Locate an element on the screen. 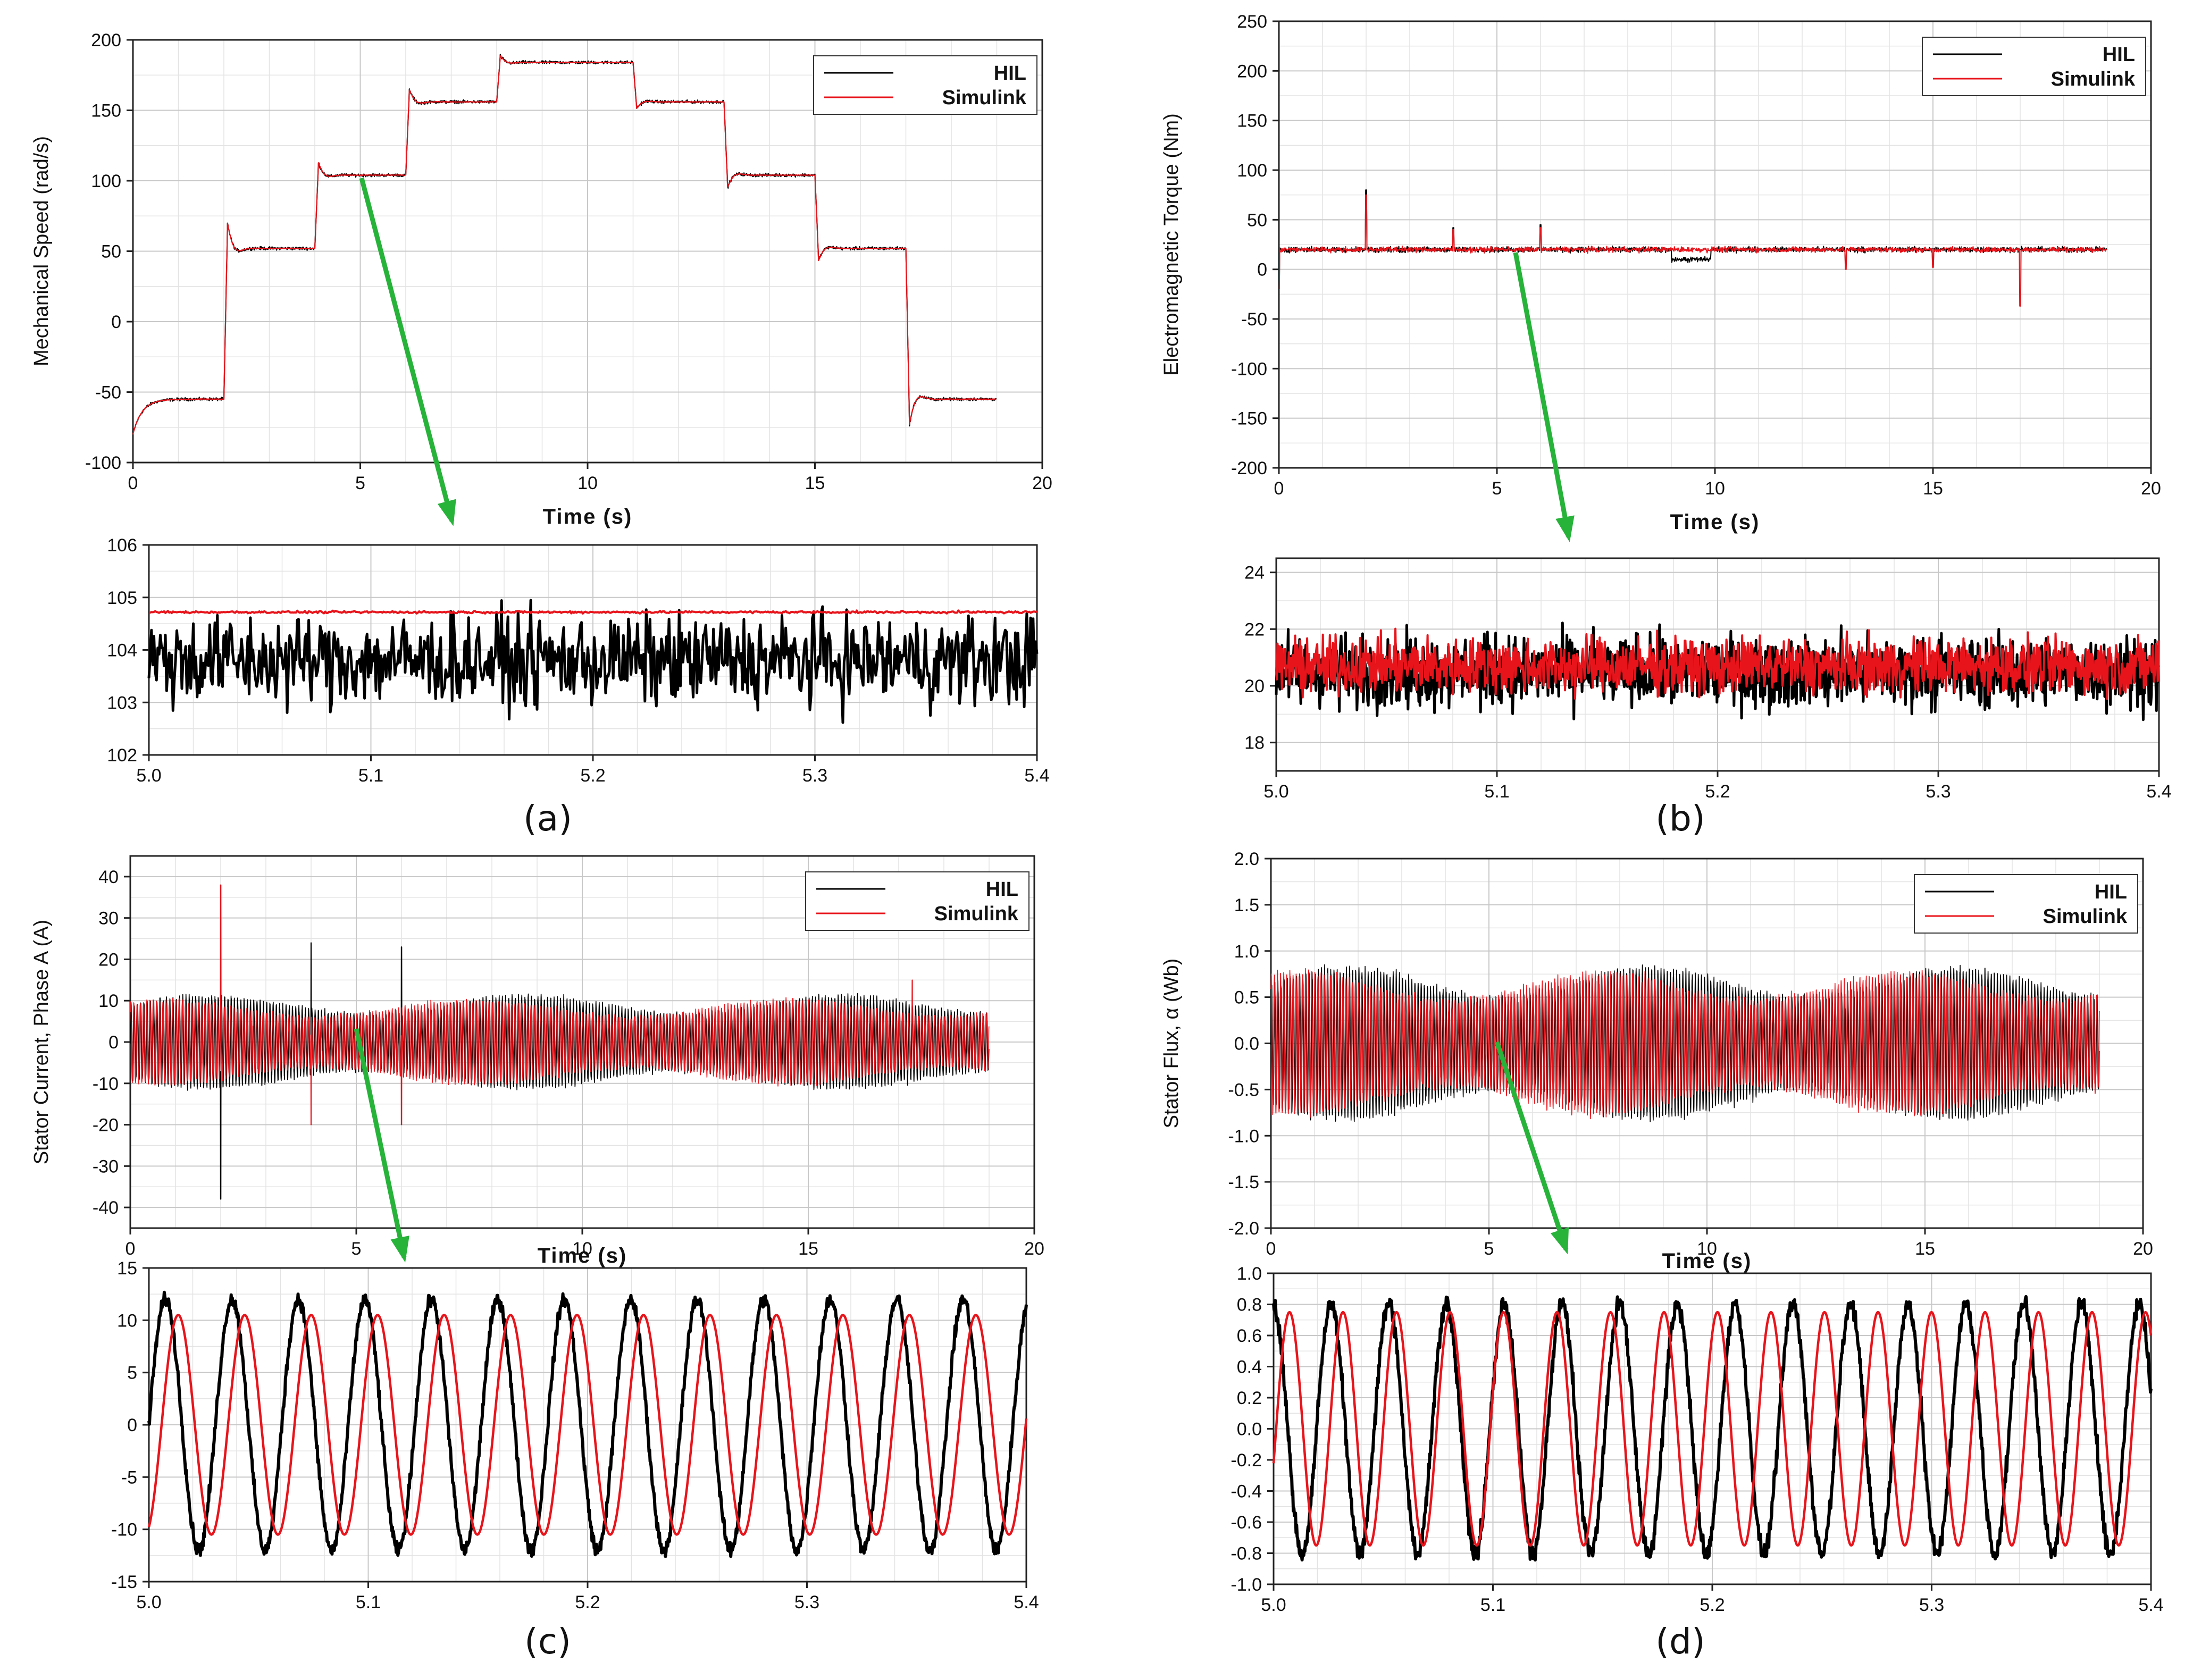 This screenshot has width=2193, height=1680. chart-a-zoom: 5.0 5.1 5.2 5.3 5.4 102 103 104 105 106 is located at coordinates (578, 660).